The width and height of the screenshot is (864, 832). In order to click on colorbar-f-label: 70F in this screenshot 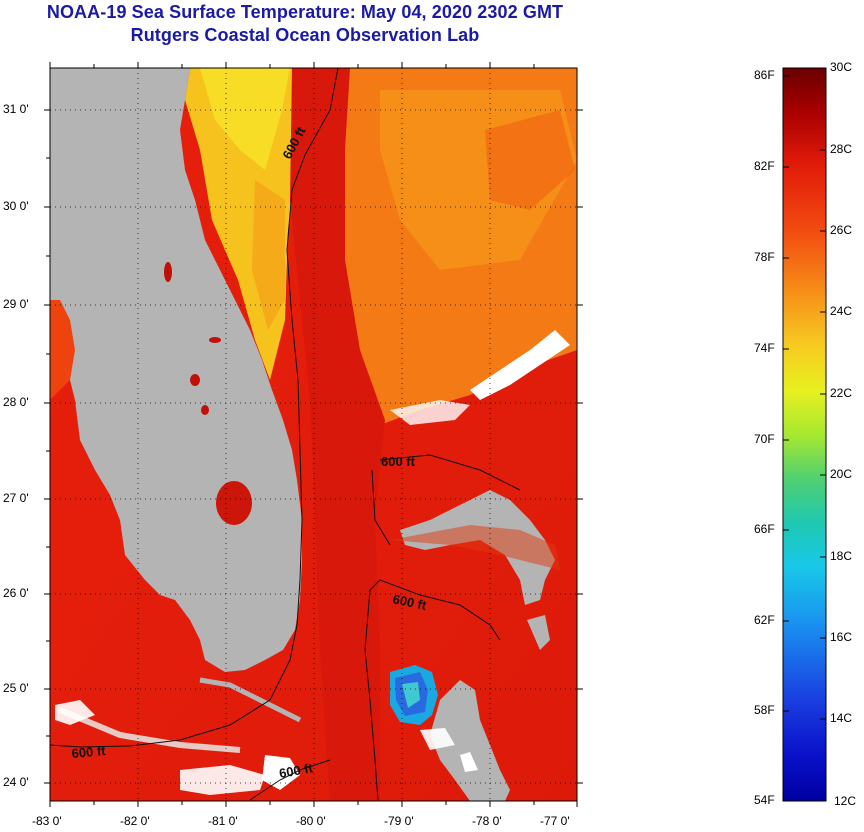, I will do `click(764, 439)`.